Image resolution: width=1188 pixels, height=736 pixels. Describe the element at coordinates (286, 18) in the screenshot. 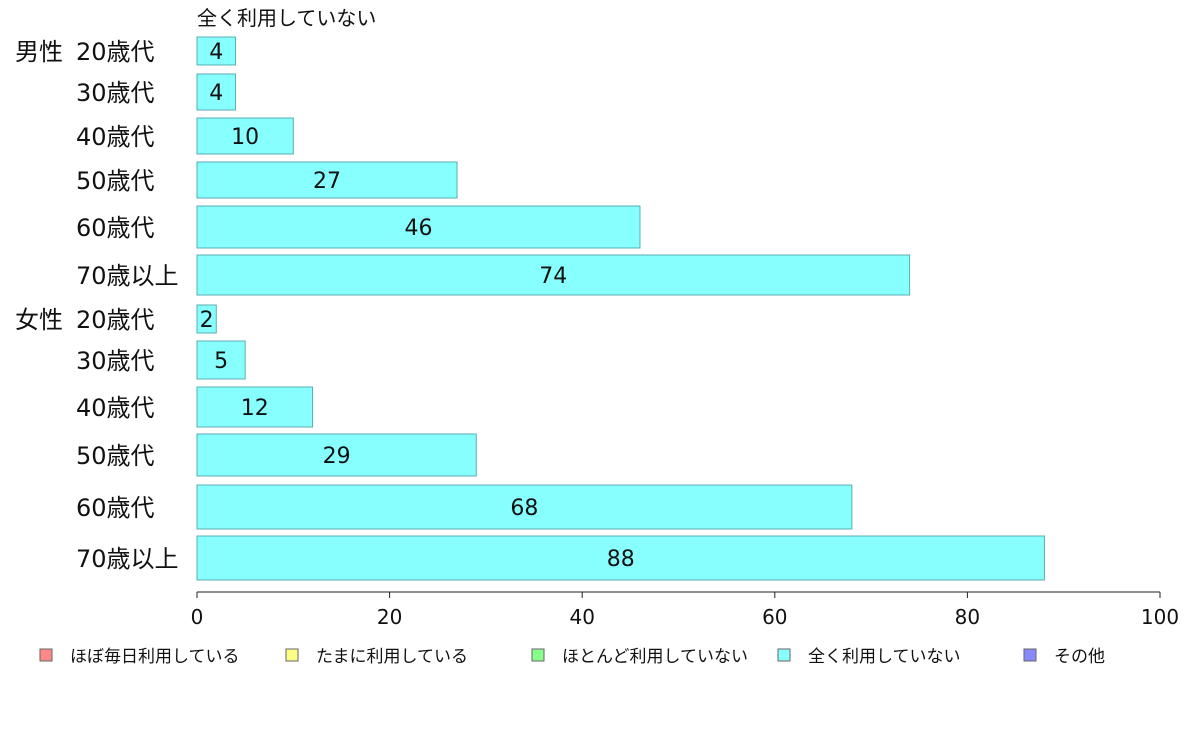

I see `series-label: 全く利用していない` at that location.